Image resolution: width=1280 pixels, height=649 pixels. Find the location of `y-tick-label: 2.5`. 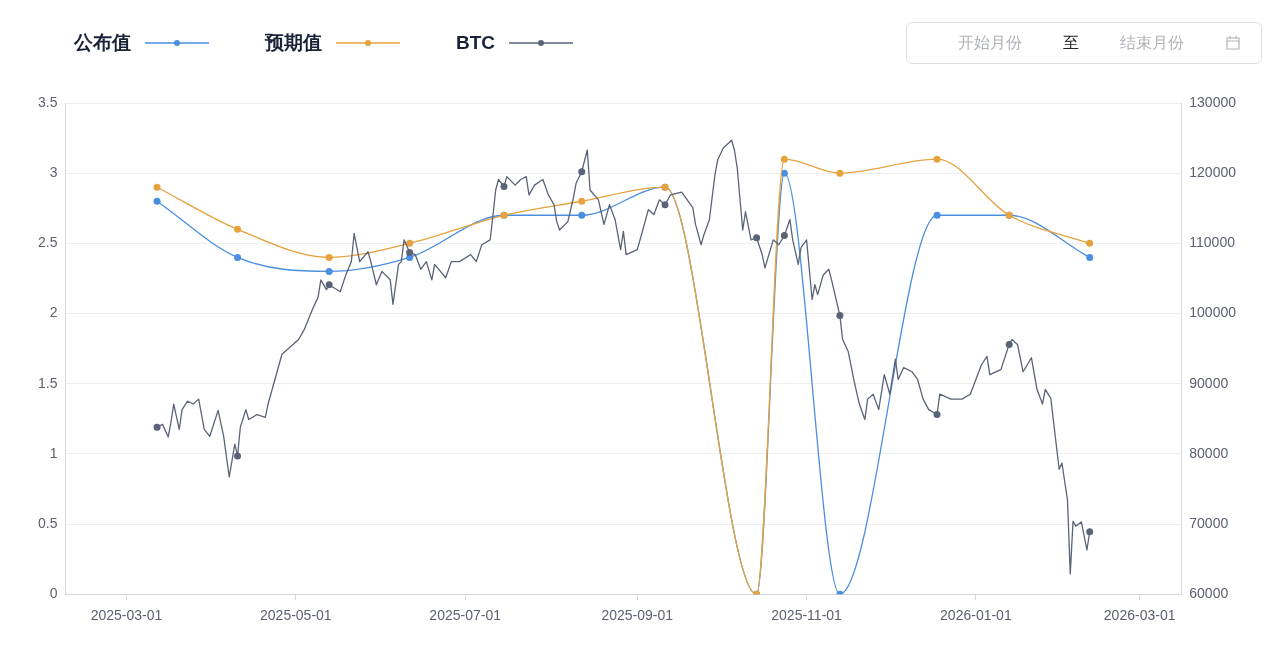

y-tick-label: 2.5 is located at coordinates (47, 242).